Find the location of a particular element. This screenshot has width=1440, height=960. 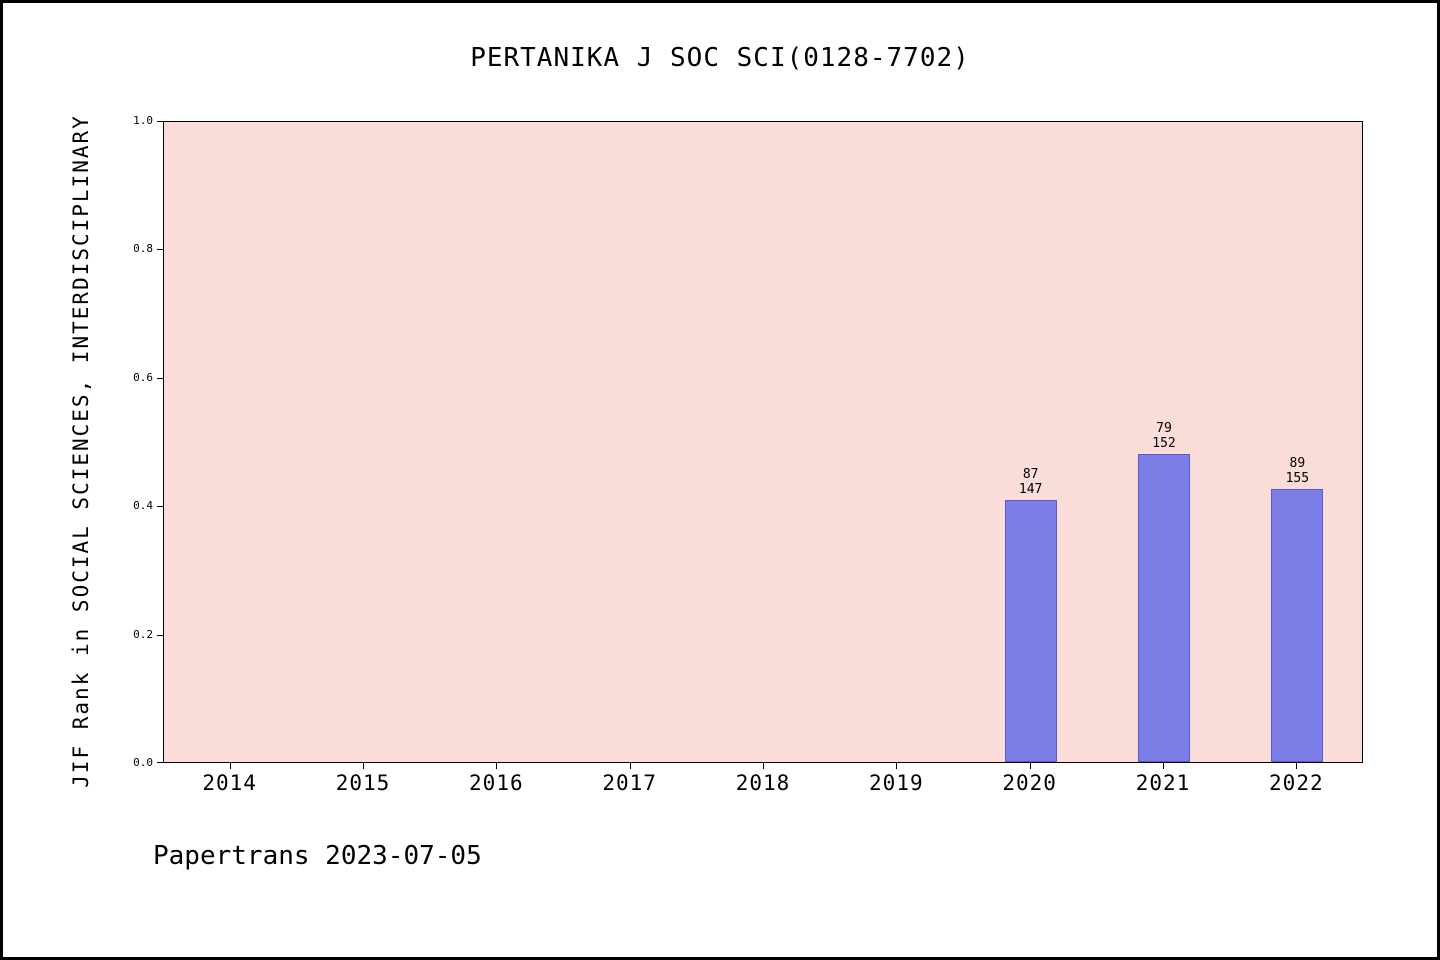

x-tick-label: 2016 is located at coordinates (496, 783).